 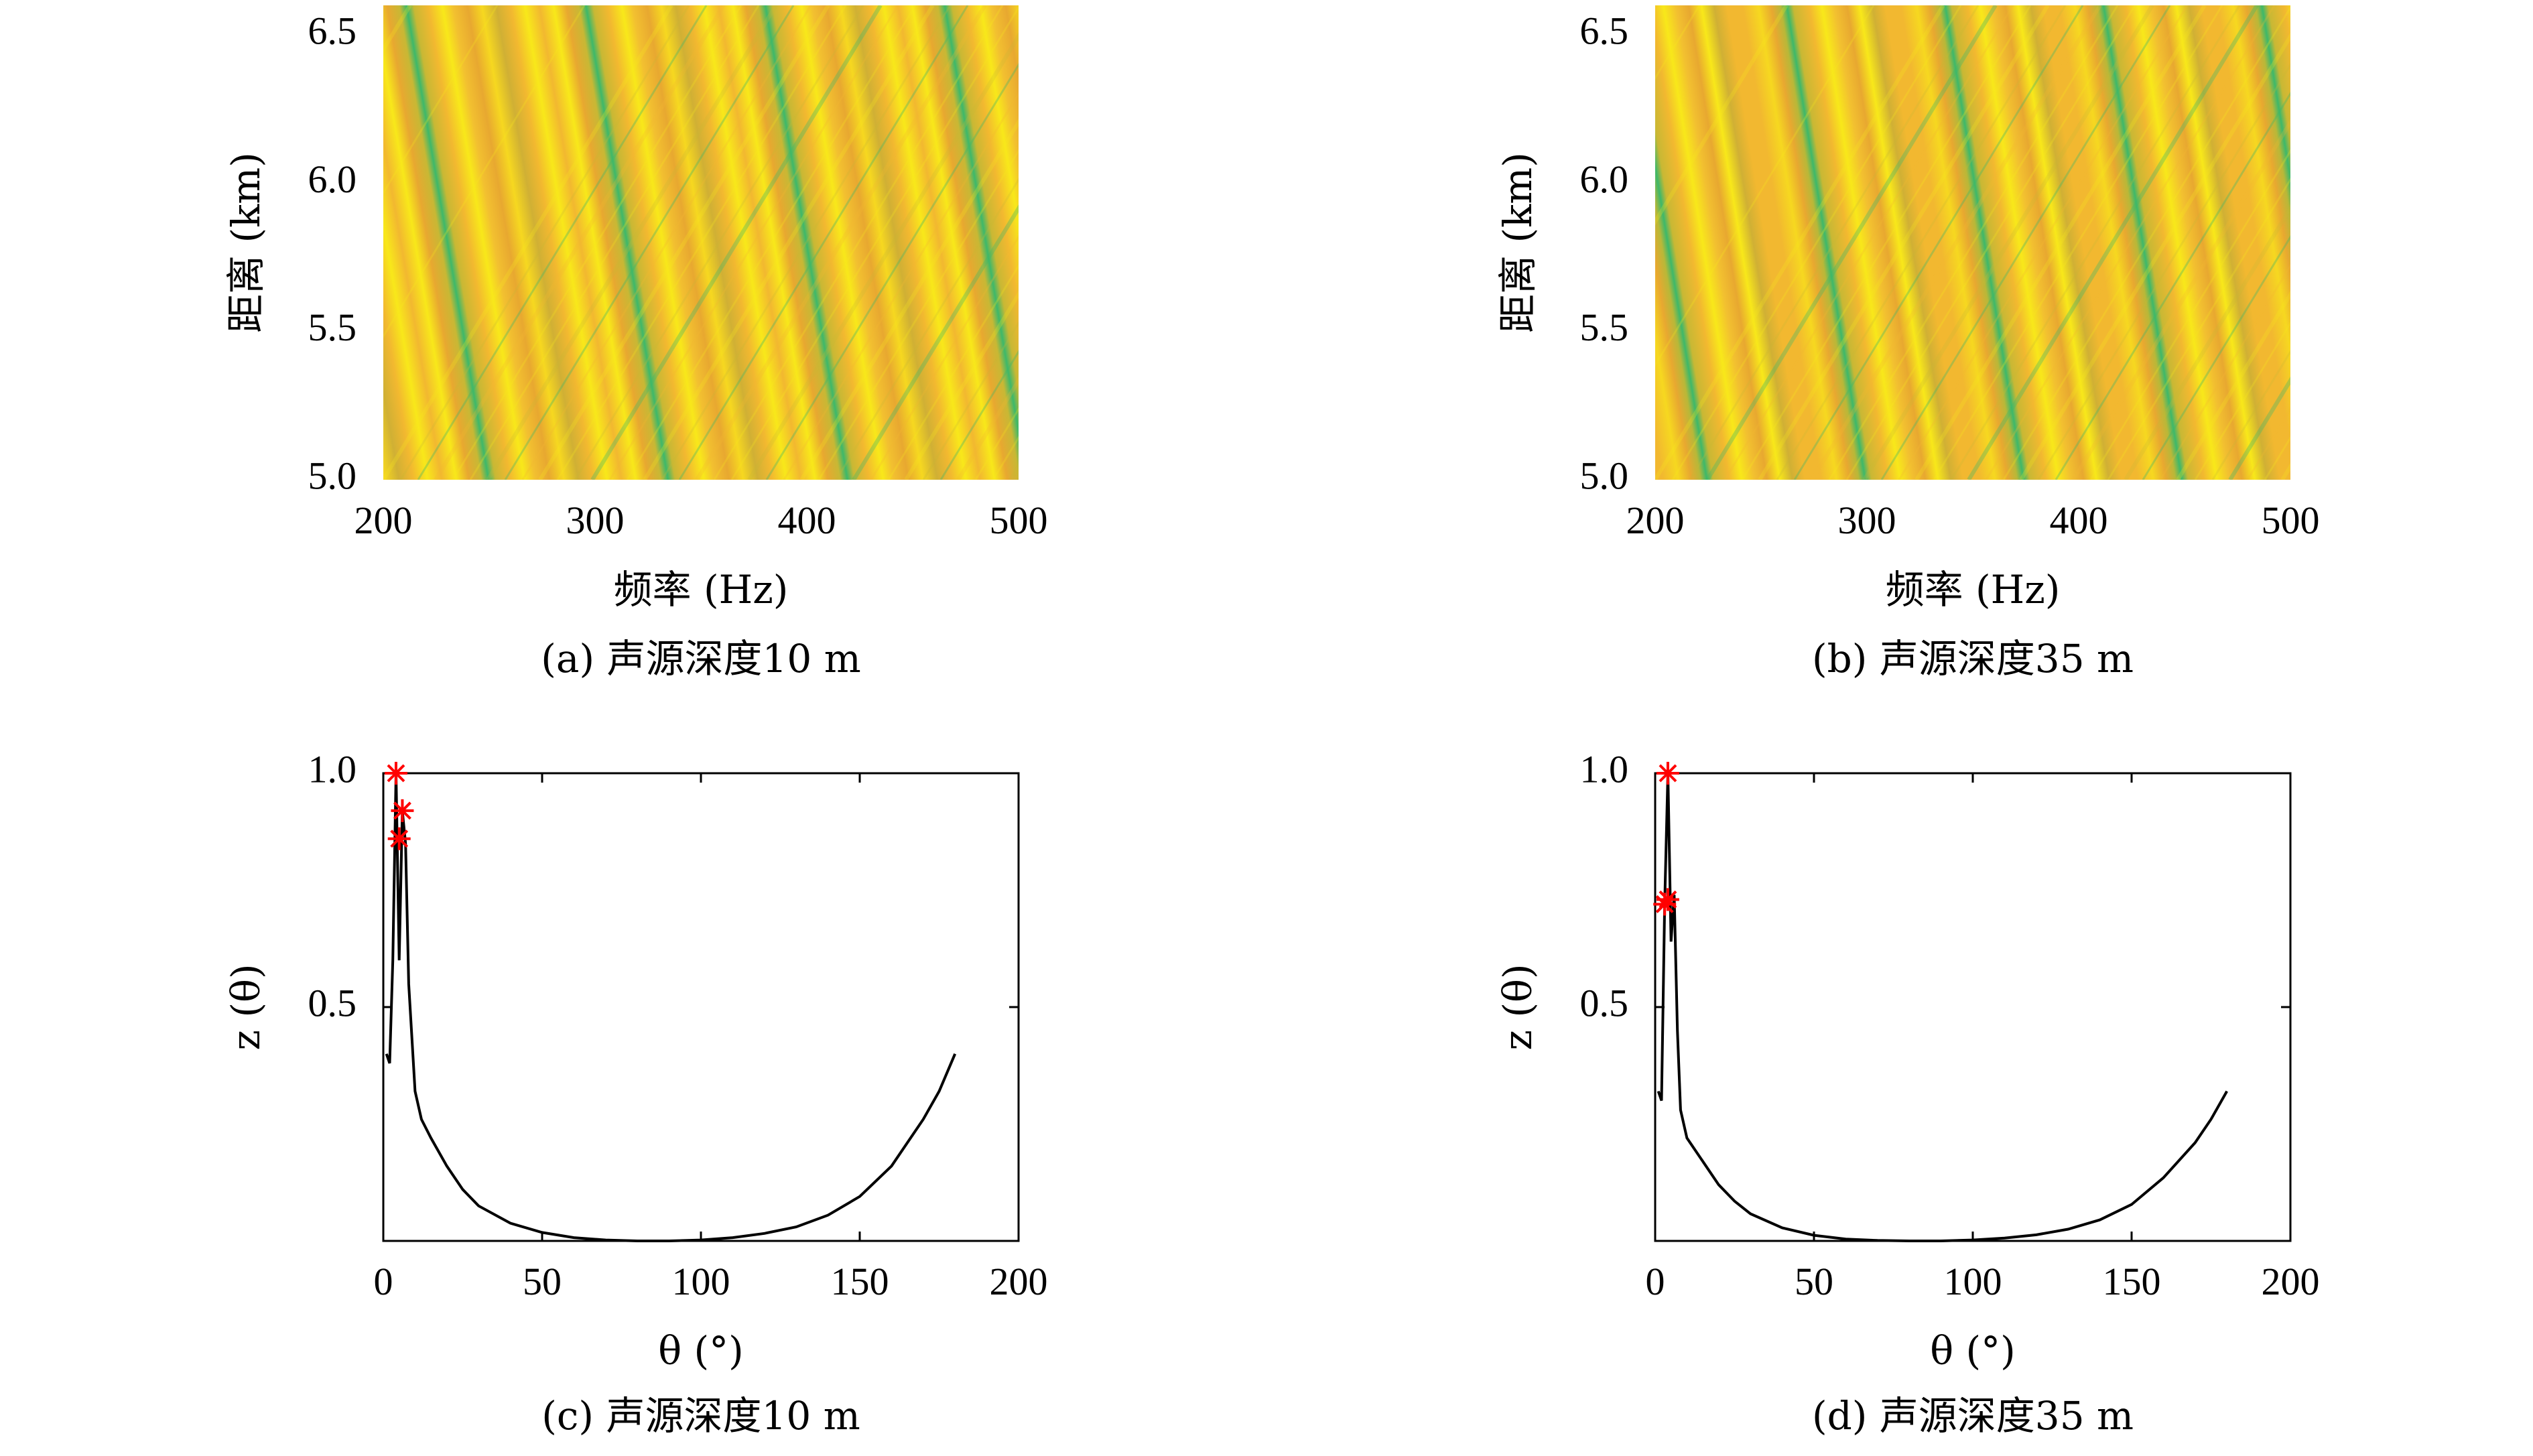 What do you see at coordinates (1973, 1416) in the screenshot?
I see `panel-caption: (d) 声源深度35 m` at bounding box center [1973, 1416].